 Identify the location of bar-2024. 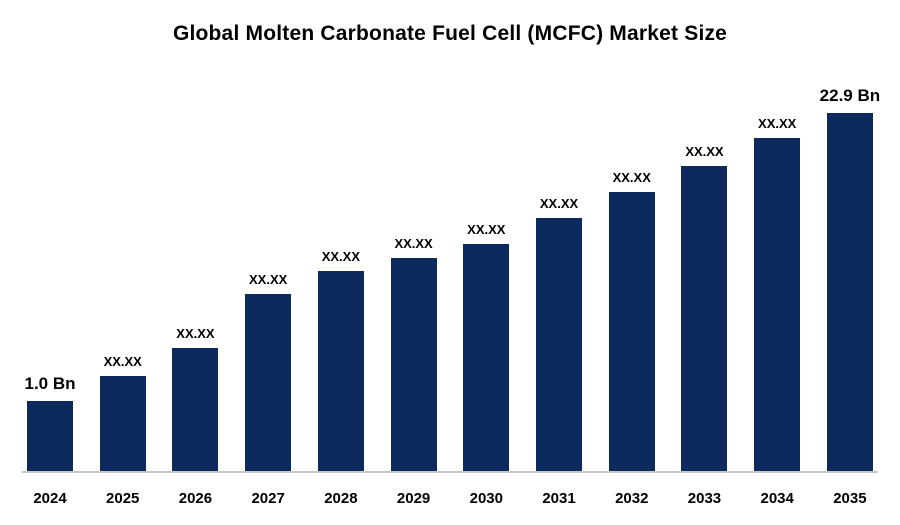
(50, 436).